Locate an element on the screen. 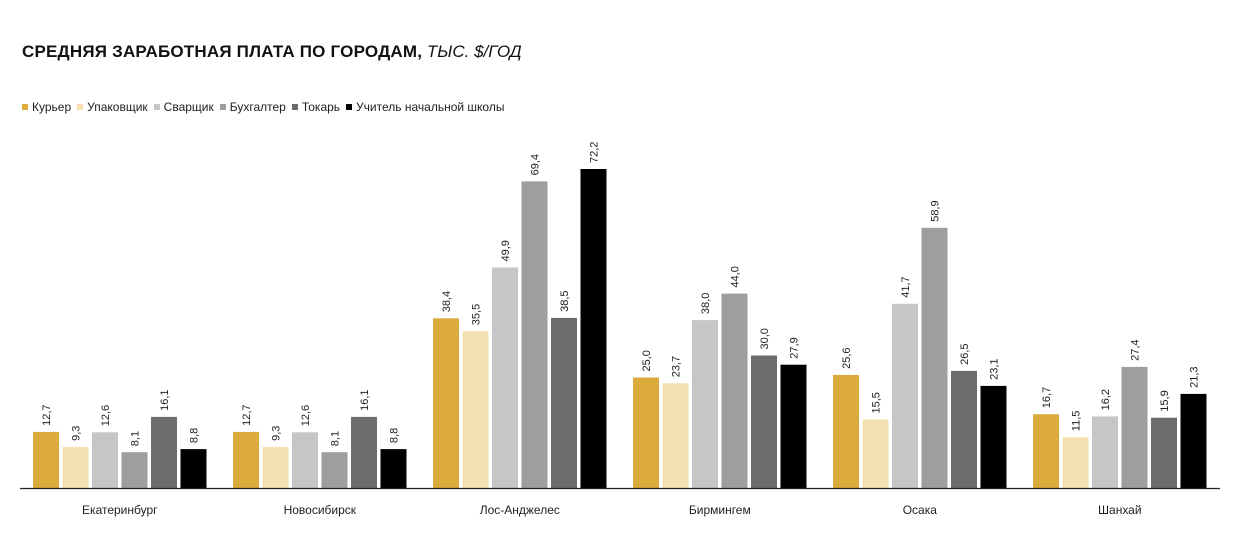 This screenshot has width=1240, height=549. bar-value-label: 30,0 is located at coordinates (765, 338).